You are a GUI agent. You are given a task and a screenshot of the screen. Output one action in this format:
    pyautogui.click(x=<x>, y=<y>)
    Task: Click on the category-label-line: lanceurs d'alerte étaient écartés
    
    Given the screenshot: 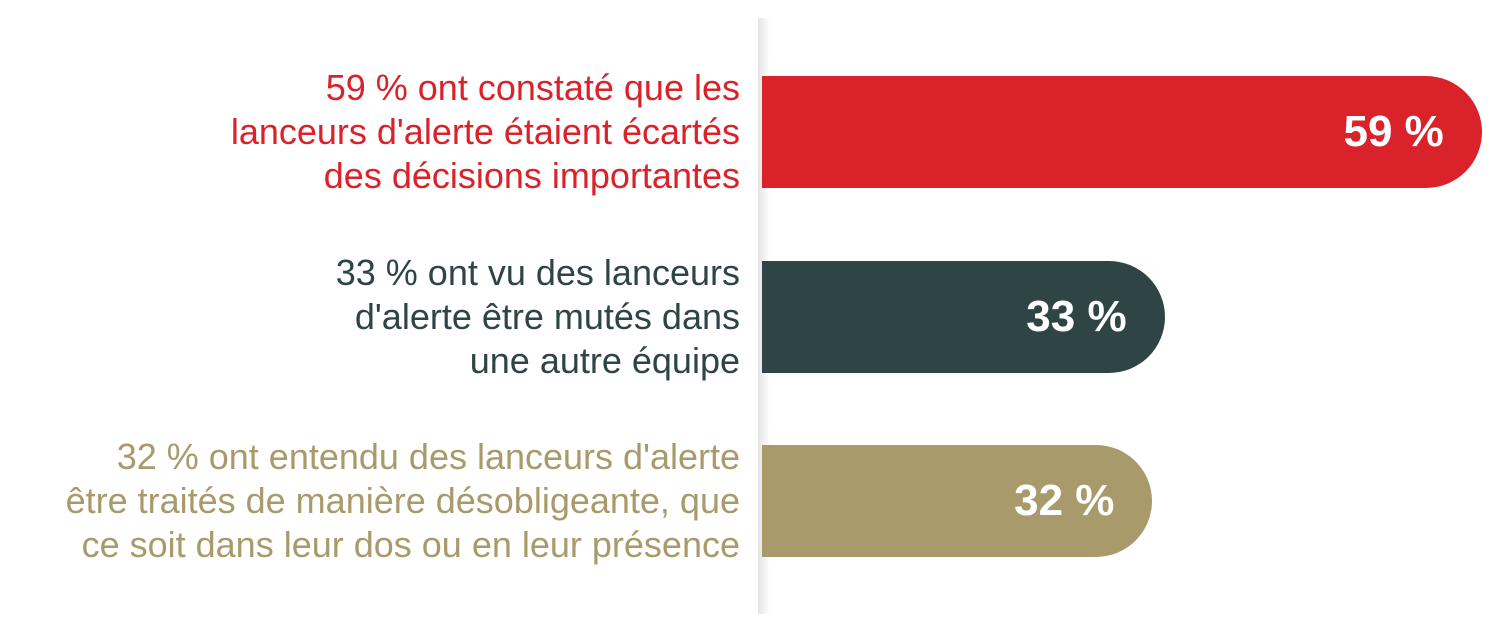 What is the action you would take?
    pyautogui.click(x=485, y=131)
    